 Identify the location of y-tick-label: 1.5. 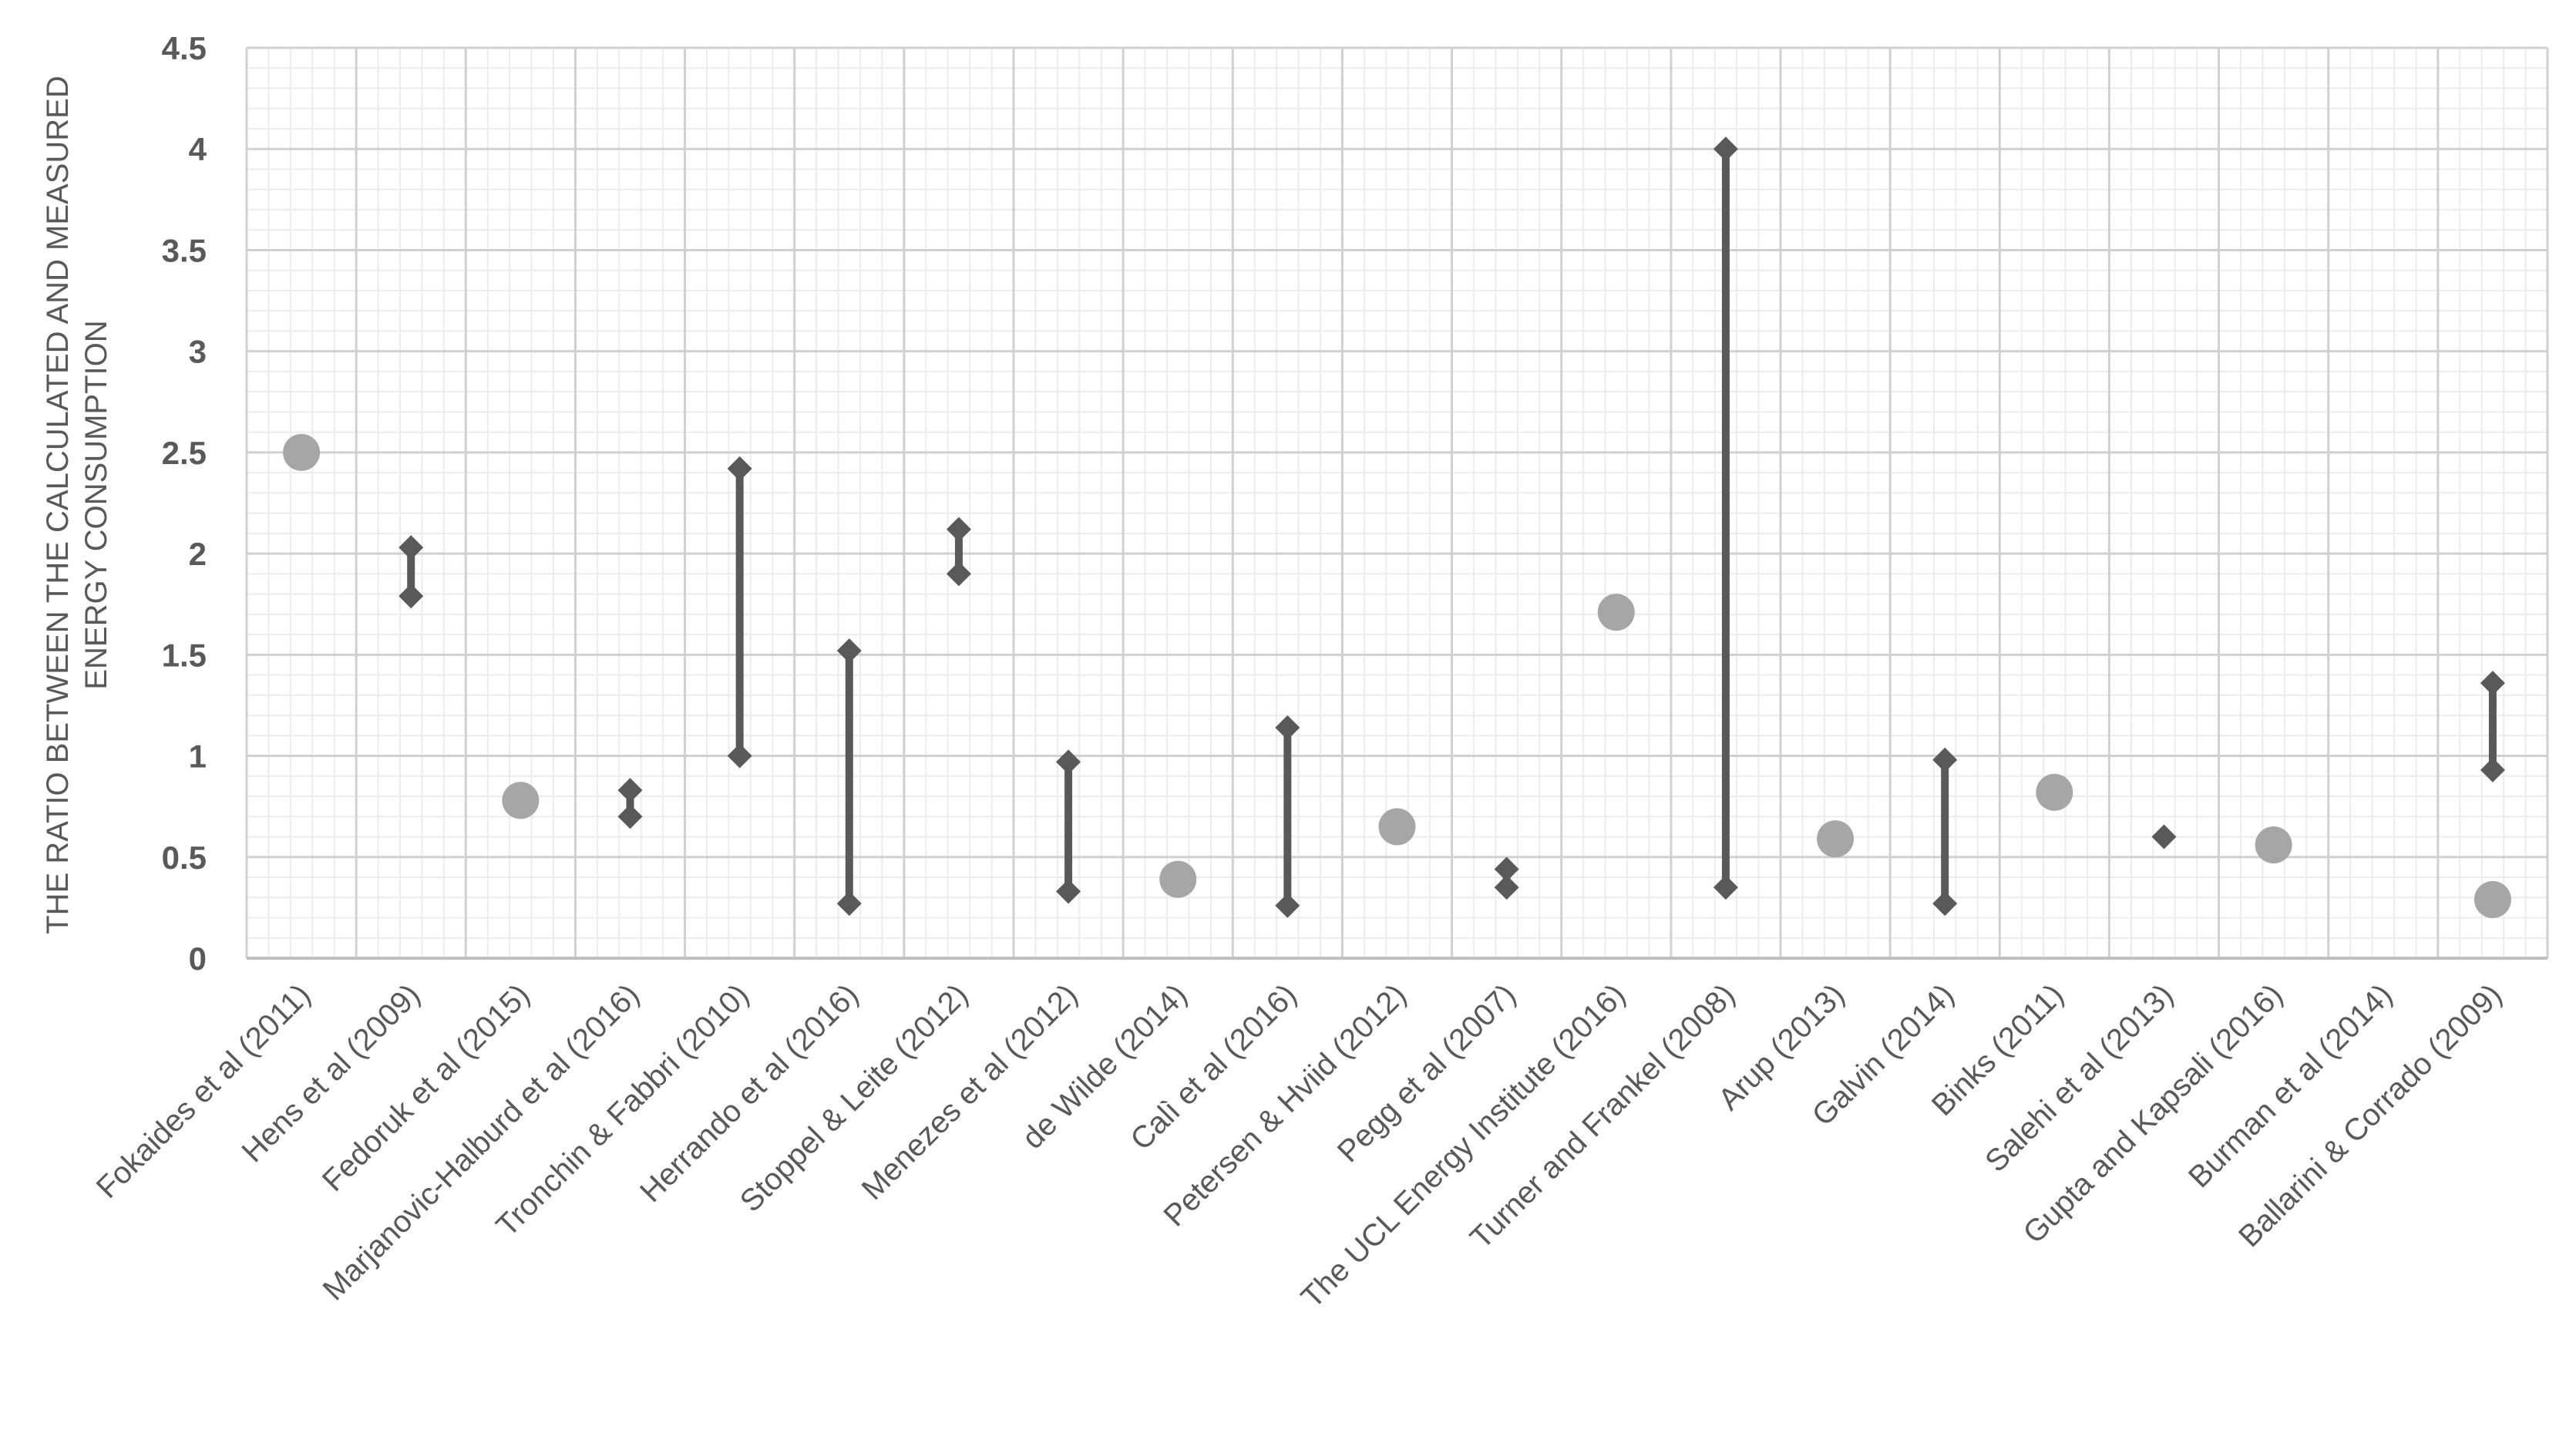
(184, 655).